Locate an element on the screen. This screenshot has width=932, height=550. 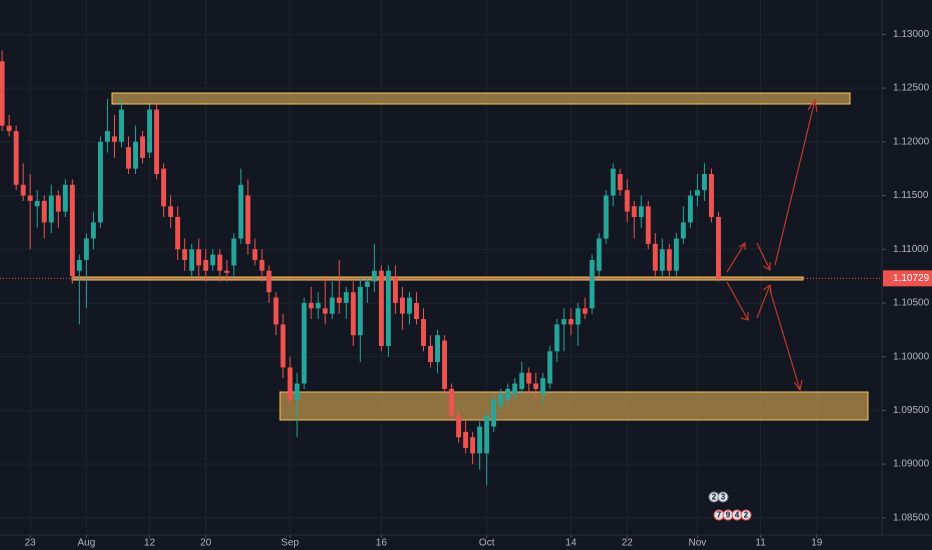
x-tick-label: 14 is located at coordinates (571, 543).